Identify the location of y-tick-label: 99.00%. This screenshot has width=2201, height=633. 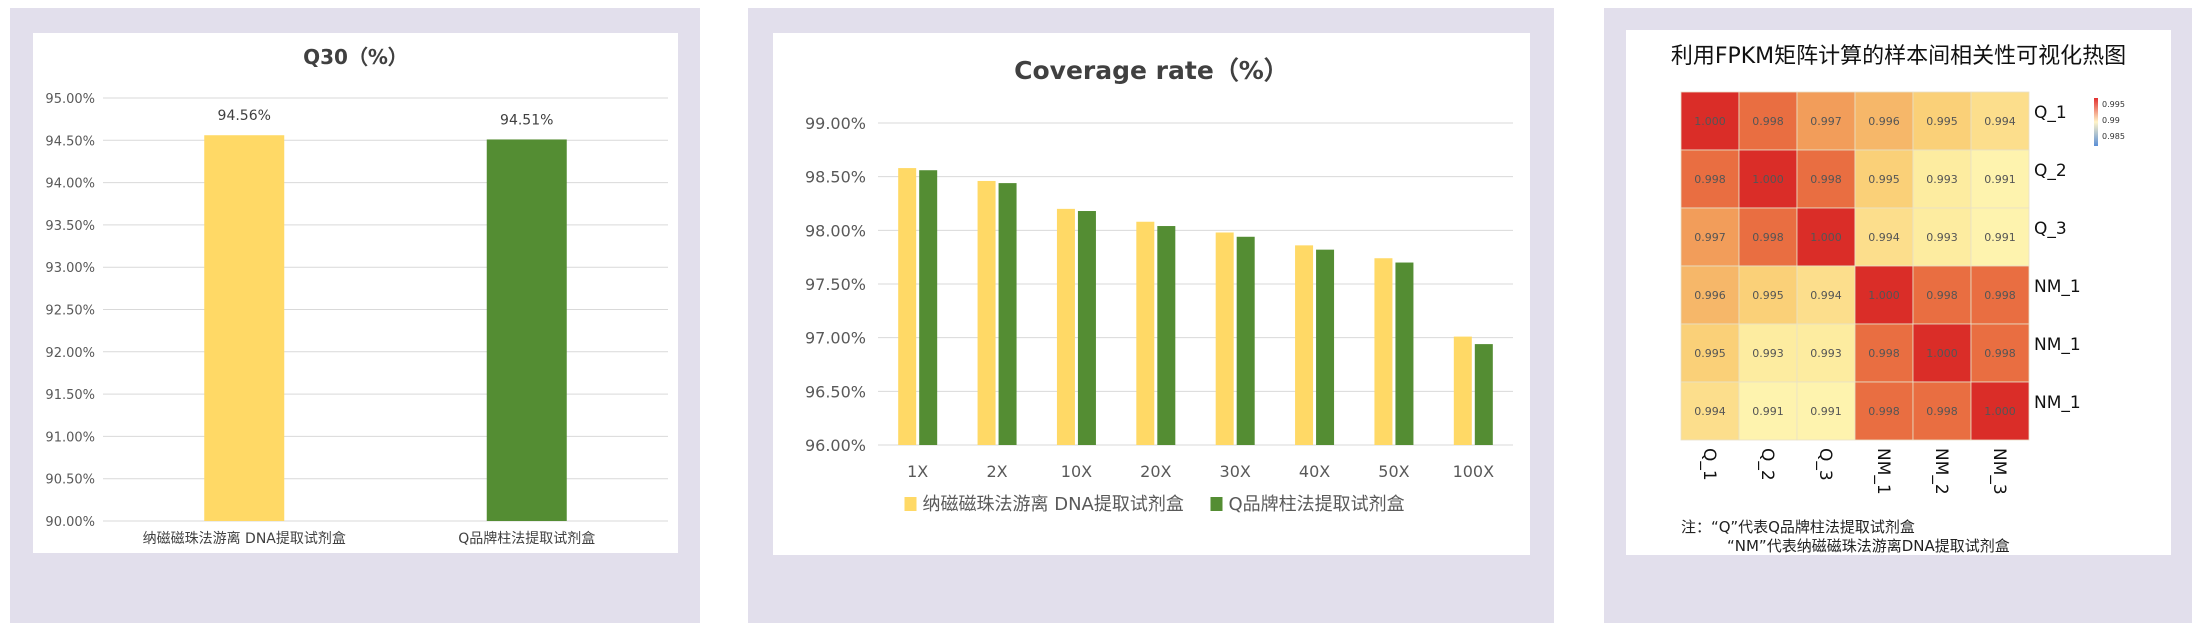
(835, 123).